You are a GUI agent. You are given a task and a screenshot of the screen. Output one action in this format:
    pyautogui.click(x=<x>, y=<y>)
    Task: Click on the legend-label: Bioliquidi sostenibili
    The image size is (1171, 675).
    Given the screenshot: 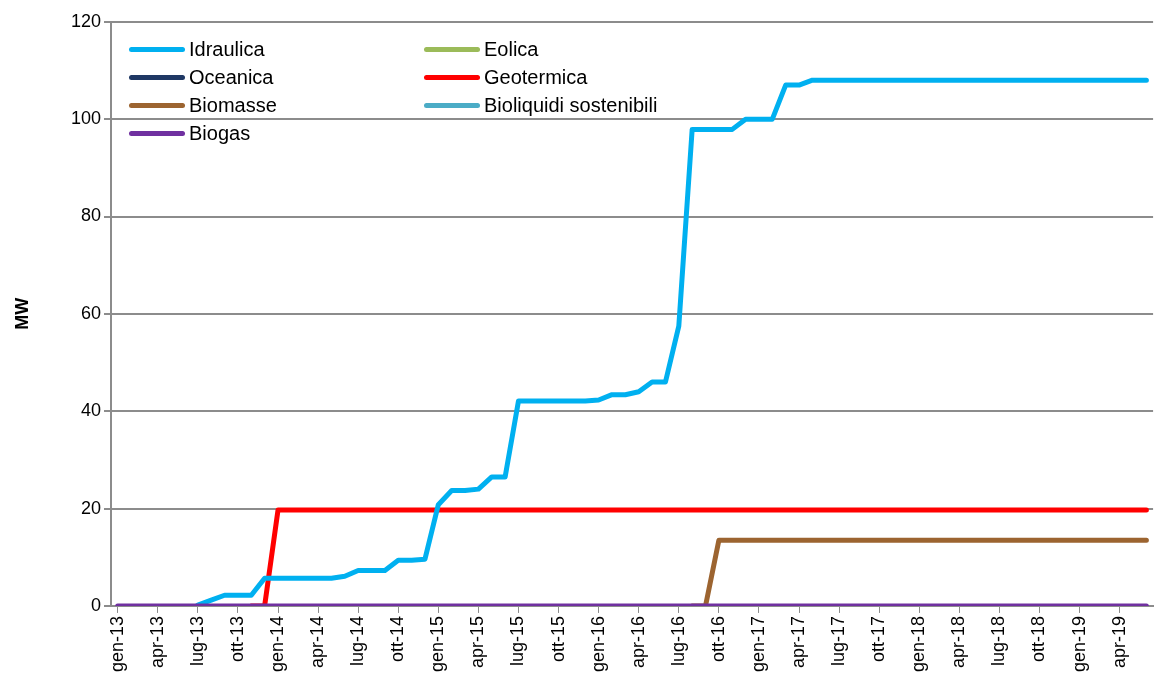 What is the action you would take?
    pyautogui.click(x=571, y=105)
    